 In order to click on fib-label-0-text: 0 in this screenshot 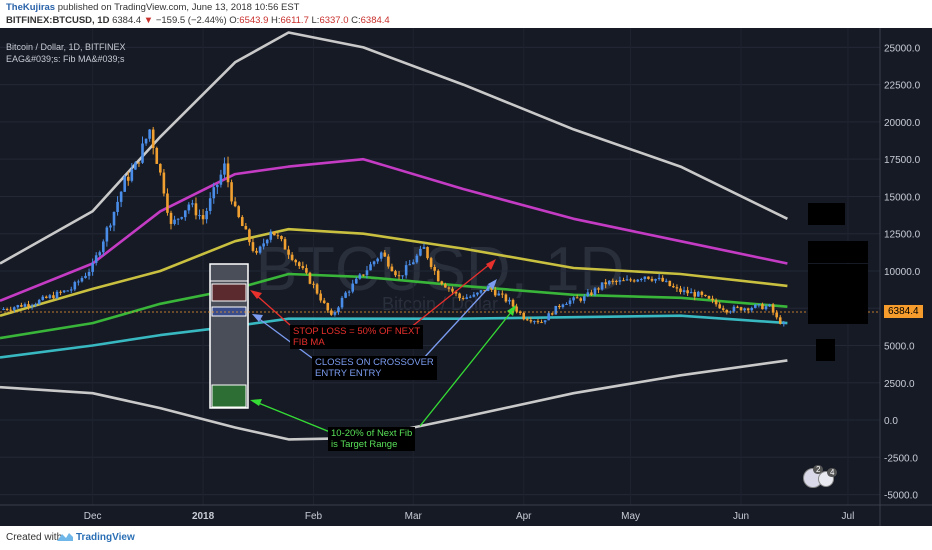, I will do `click(826, 349)`.